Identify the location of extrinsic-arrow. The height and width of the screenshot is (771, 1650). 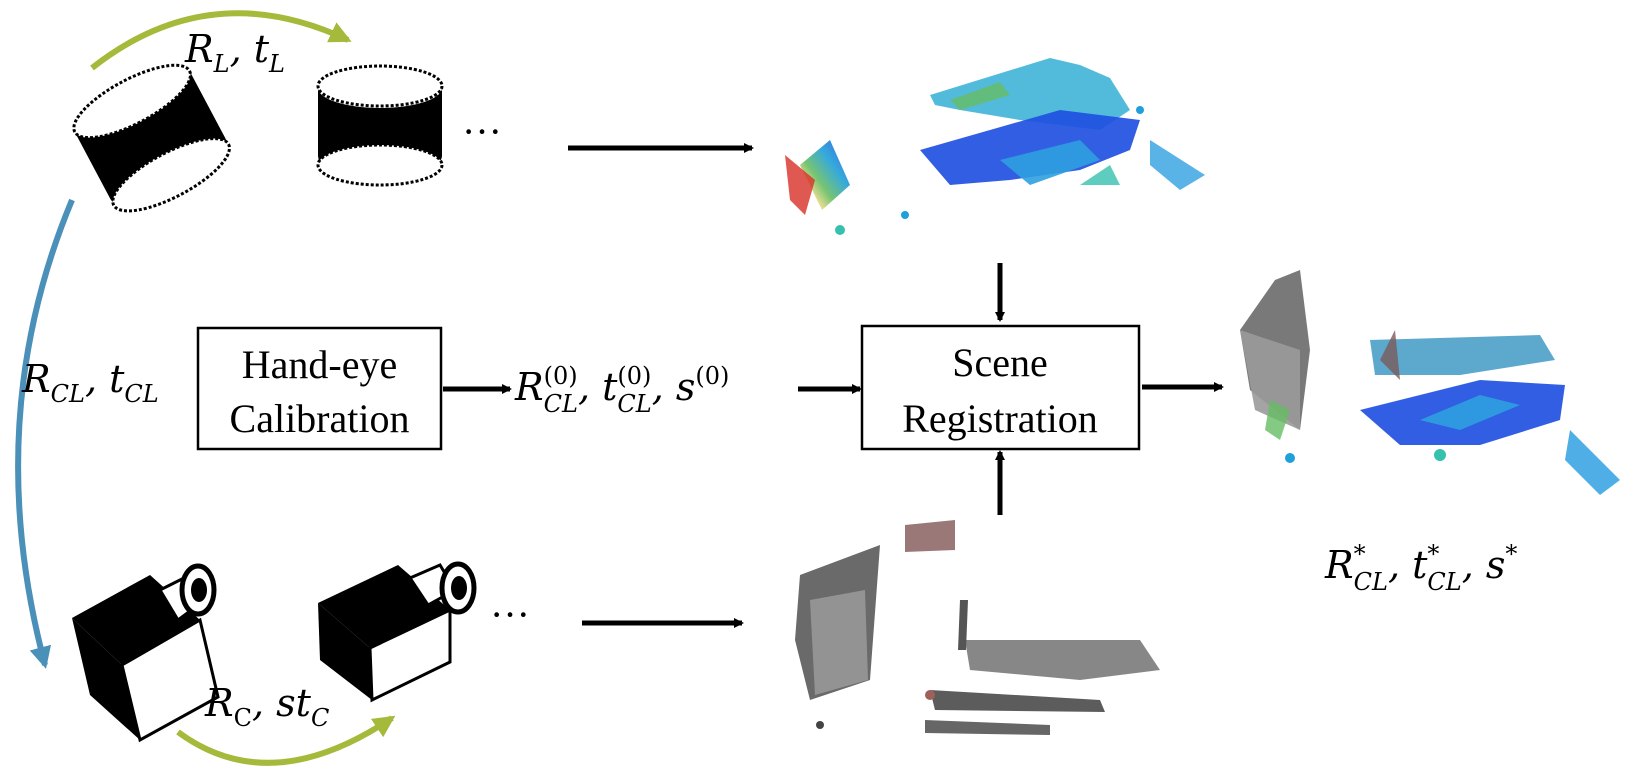
(45, 433).